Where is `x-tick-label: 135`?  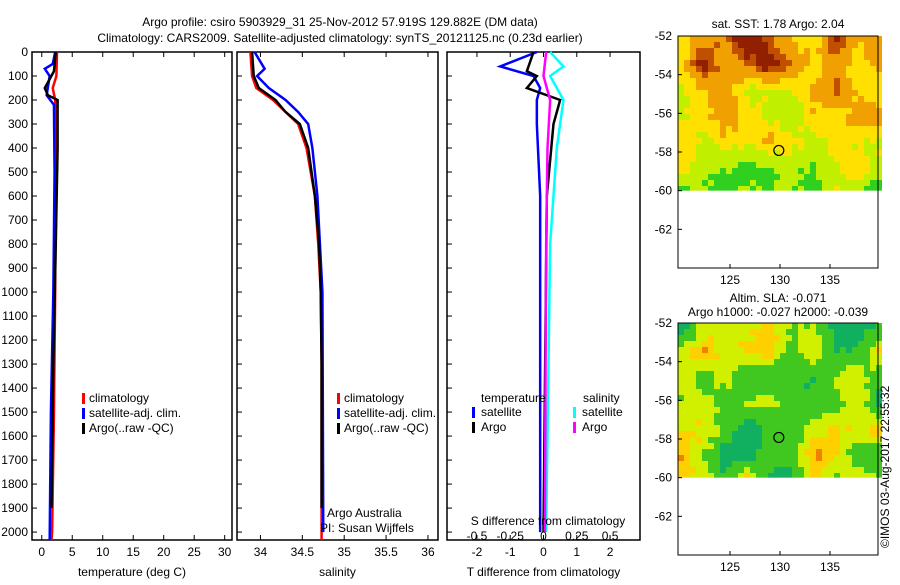 x-tick-label: 135 is located at coordinates (830, 280).